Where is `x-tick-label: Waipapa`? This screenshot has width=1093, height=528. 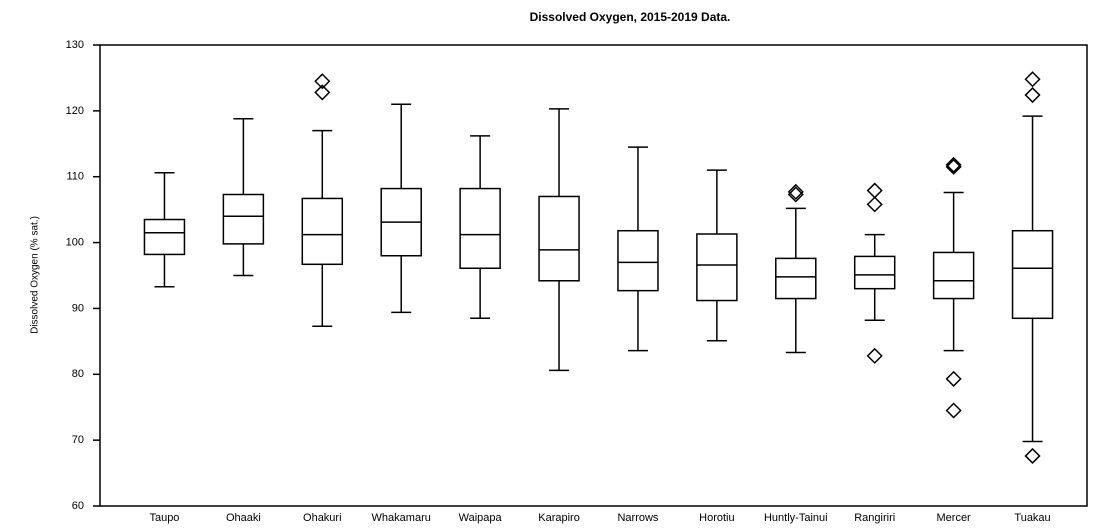
x-tick-label: Waipapa is located at coordinates (481, 518).